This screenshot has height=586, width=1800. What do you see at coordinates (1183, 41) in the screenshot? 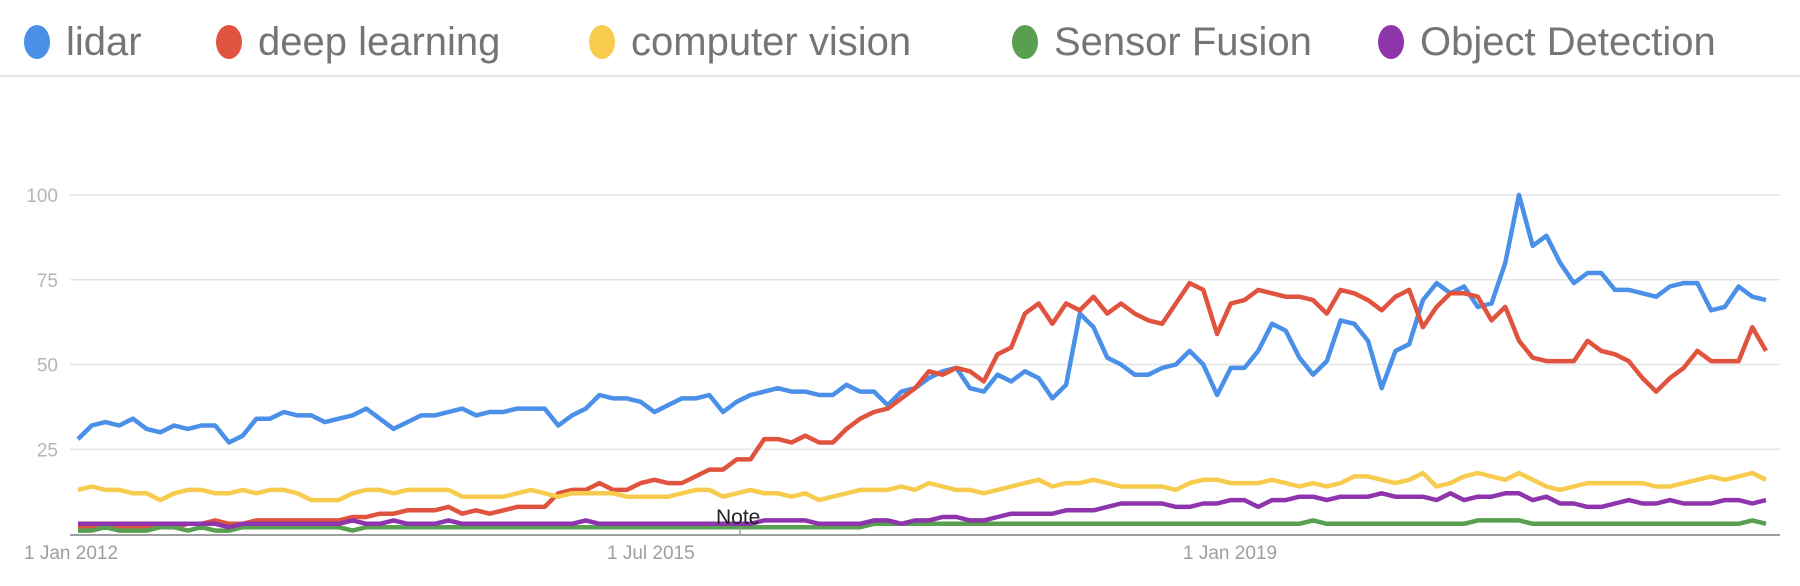
I see `legend-label: Sensor Fusion` at bounding box center [1183, 41].